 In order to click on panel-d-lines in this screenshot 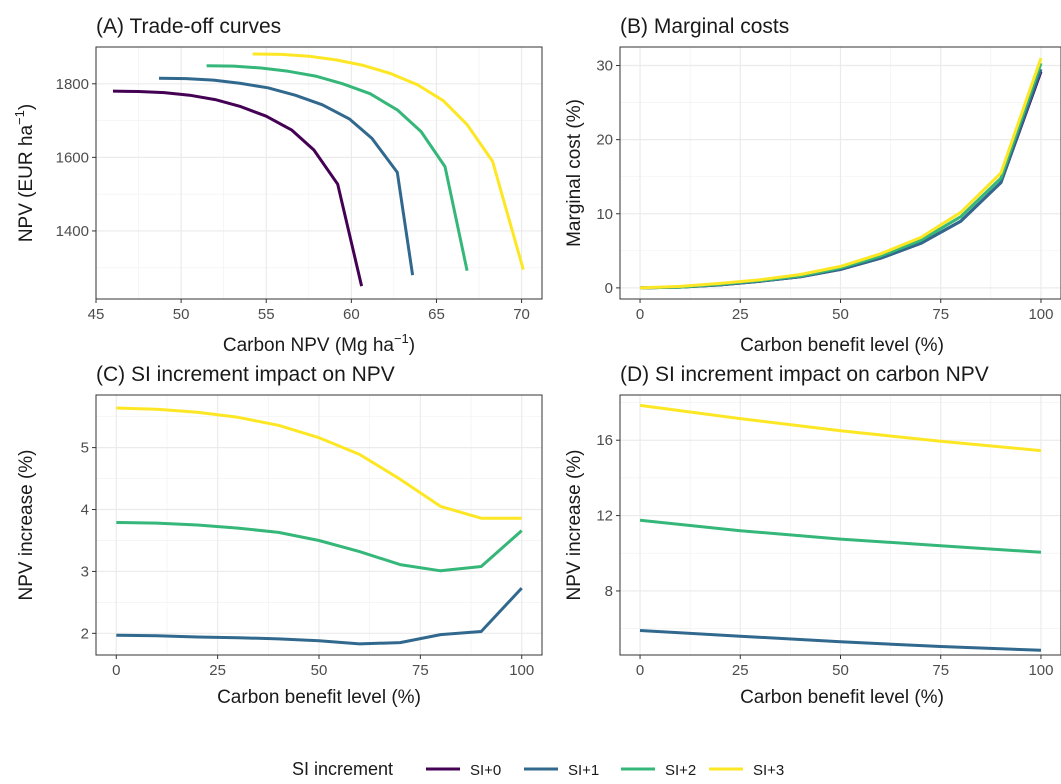, I will do `click(840, 527)`.